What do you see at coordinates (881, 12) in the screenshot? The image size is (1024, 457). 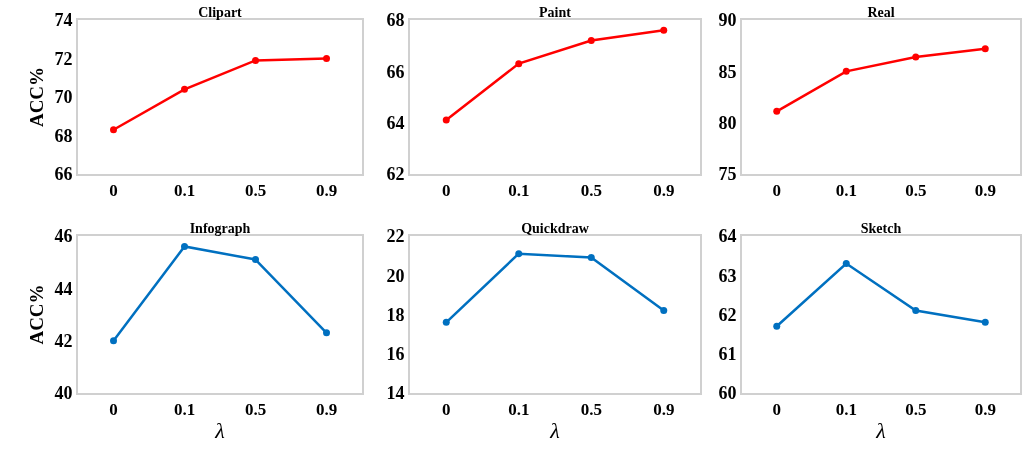 I see `chart-title: Real` at bounding box center [881, 12].